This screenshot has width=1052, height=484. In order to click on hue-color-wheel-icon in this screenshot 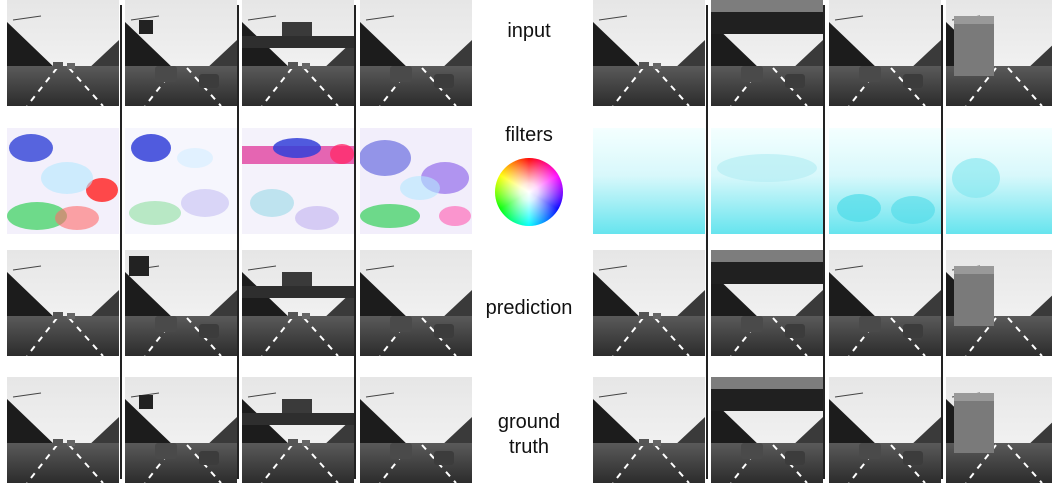, I will do `click(529, 192)`.